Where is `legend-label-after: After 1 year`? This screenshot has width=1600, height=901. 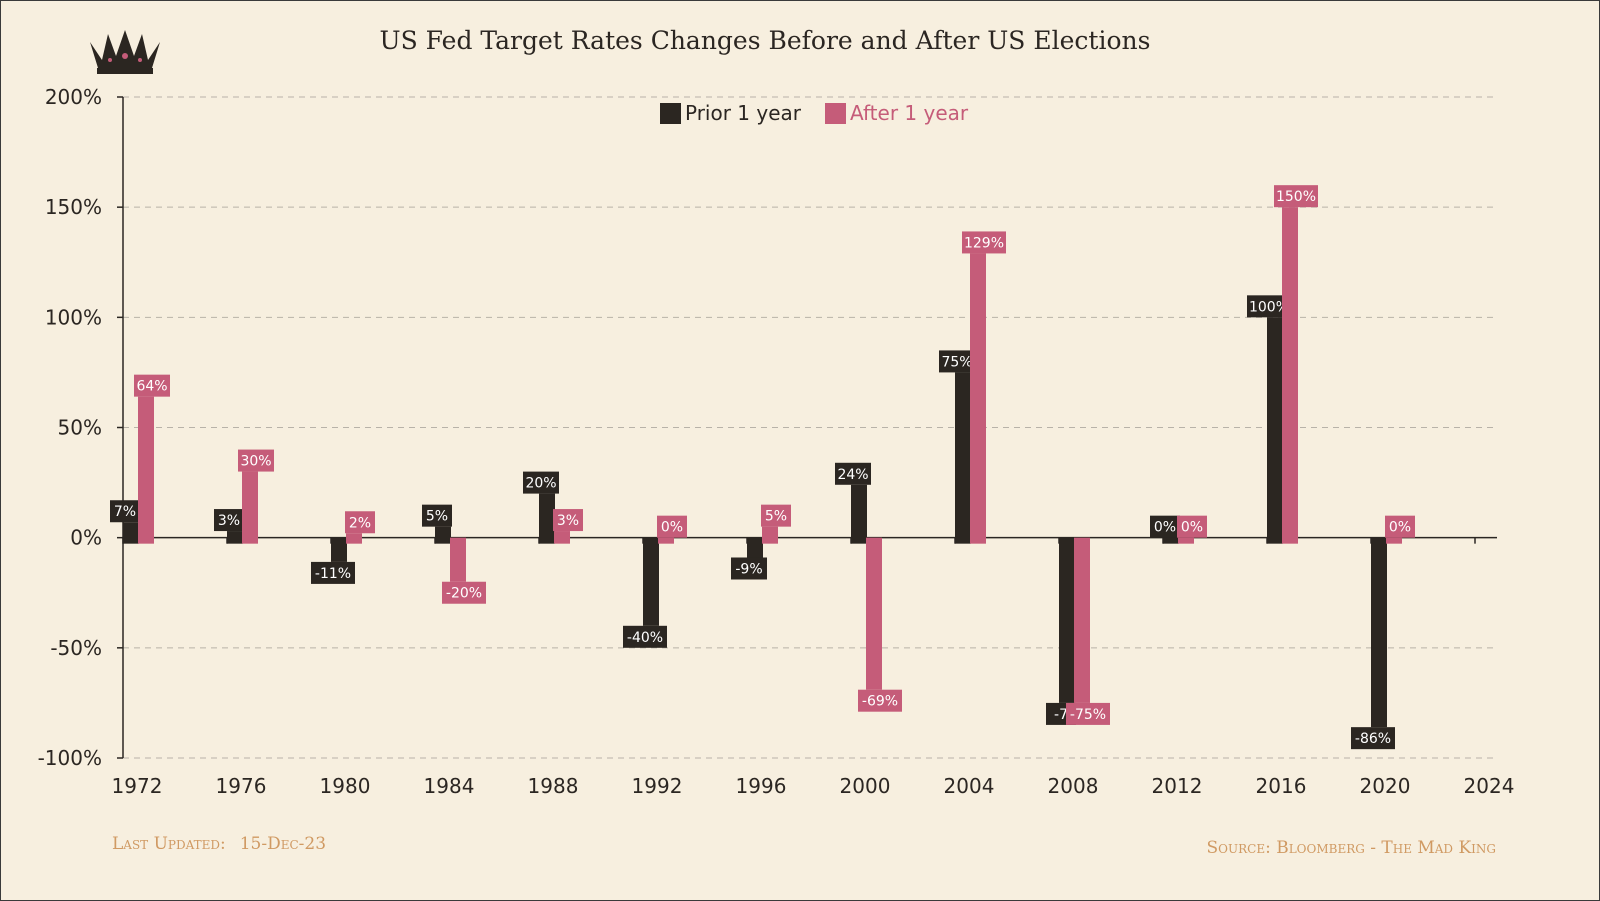 legend-label-after: After 1 year is located at coordinates (909, 113).